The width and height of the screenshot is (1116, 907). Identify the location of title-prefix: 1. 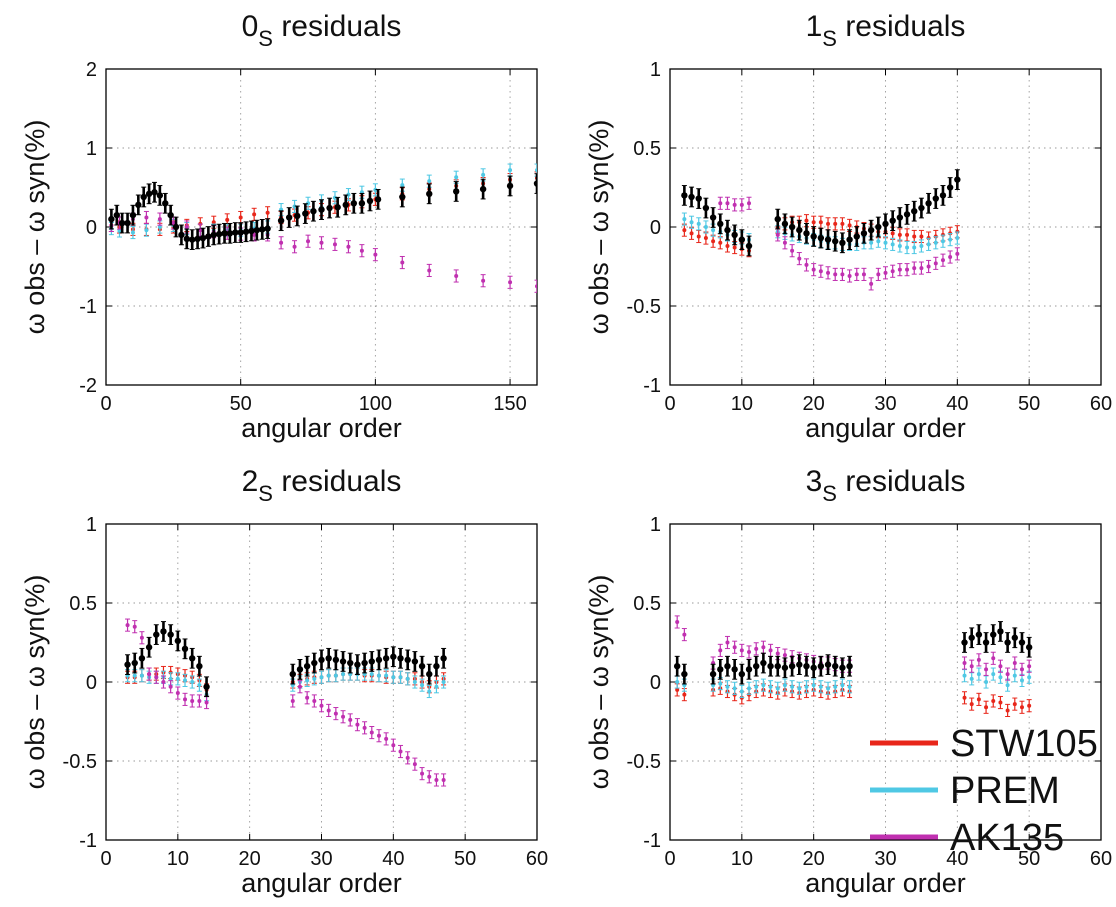
(814, 26).